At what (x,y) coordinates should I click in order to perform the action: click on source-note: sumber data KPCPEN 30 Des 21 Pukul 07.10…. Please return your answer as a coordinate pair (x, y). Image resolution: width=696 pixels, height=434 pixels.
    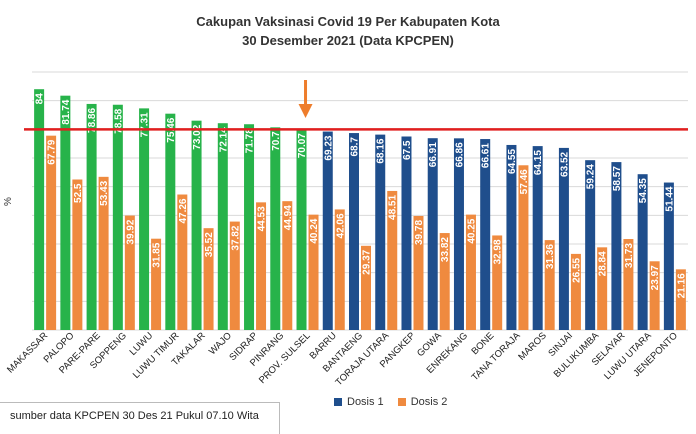
    Looking at the image, I should click on (140, 418).